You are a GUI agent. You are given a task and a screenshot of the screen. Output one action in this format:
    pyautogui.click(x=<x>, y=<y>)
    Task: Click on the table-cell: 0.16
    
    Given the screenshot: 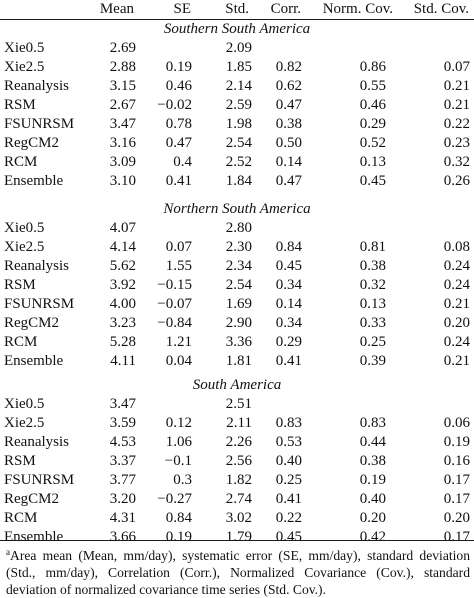 What is the action you would take?
    pyautogui.click(x=456, y=461)
    